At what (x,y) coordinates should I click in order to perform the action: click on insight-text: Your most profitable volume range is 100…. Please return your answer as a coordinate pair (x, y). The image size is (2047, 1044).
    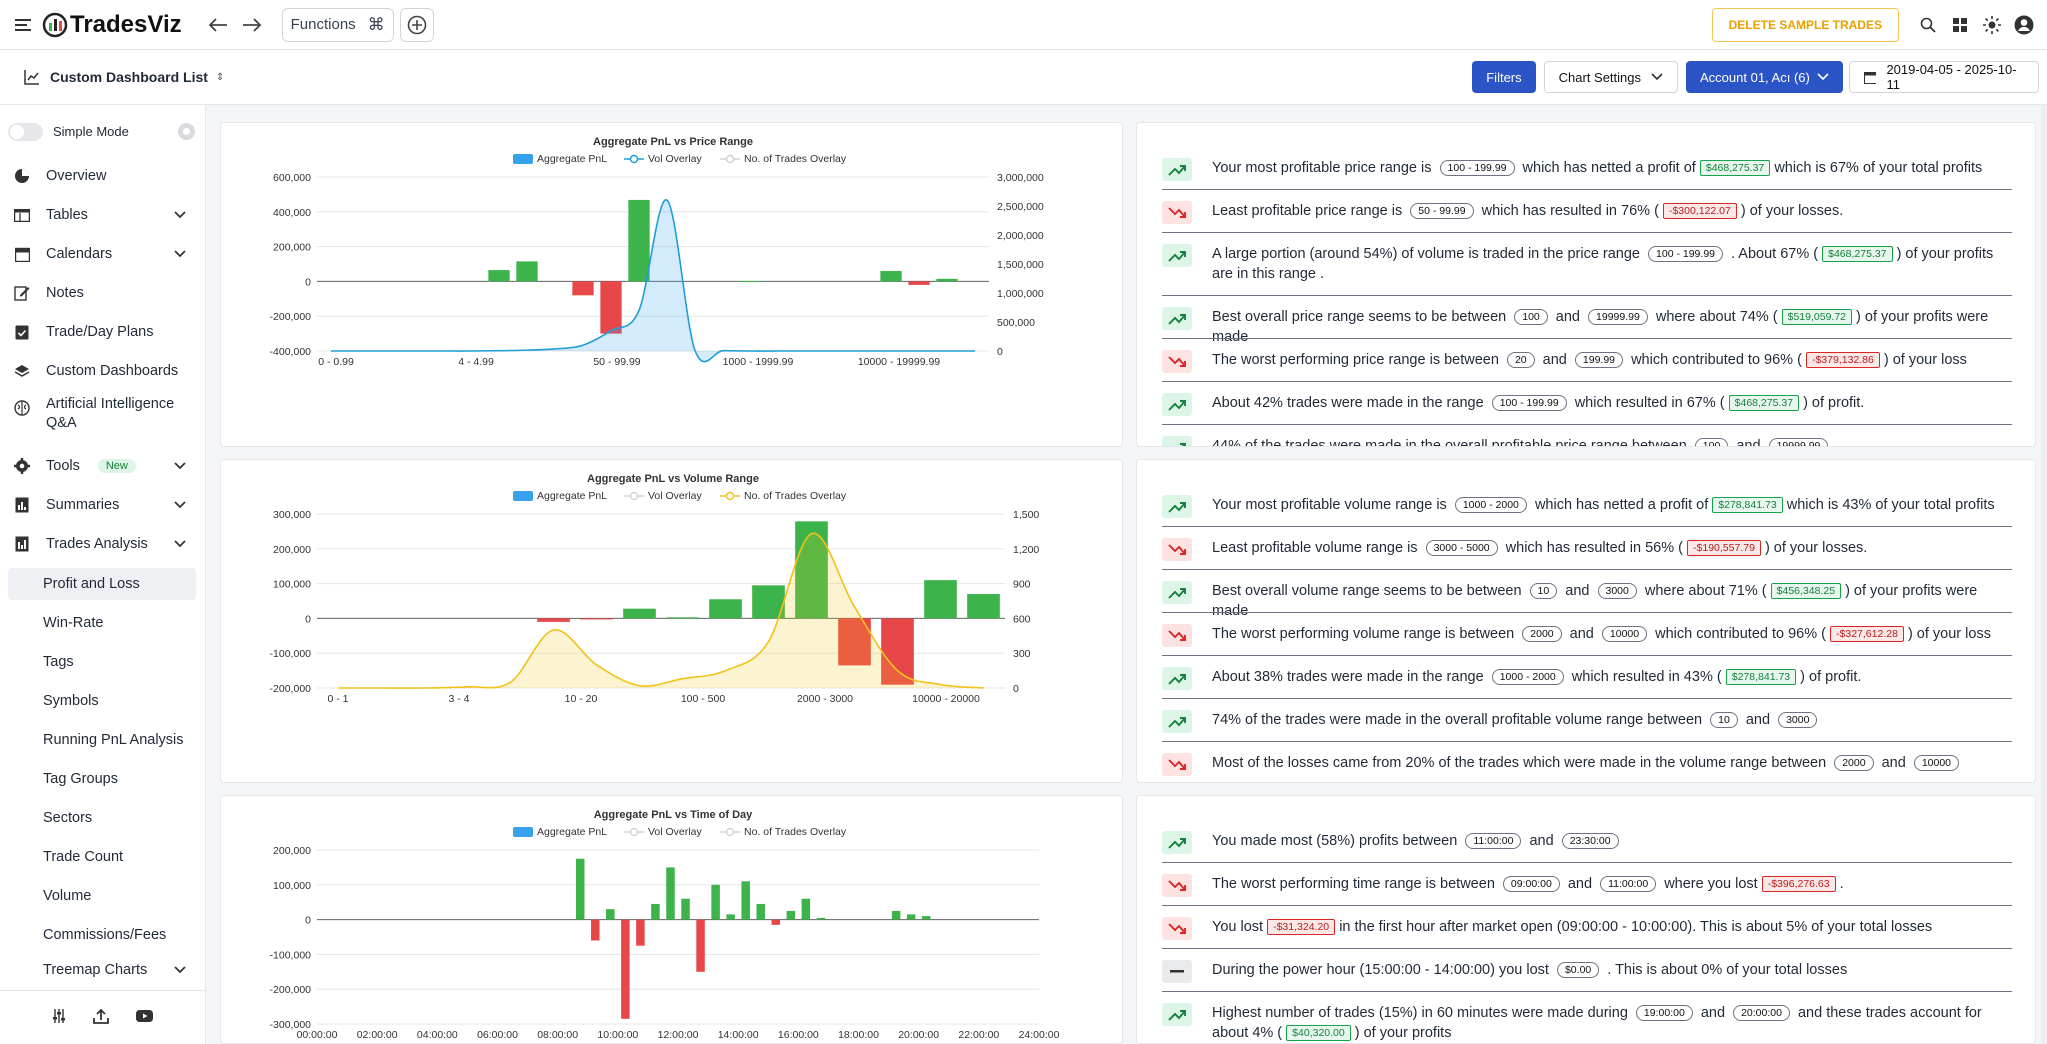
    Looking at the image, I should click on (1603, 505).